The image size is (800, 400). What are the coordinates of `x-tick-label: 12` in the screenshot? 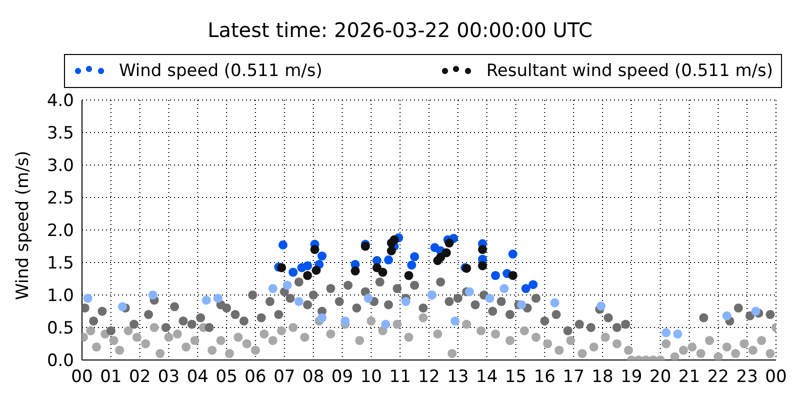 It's located at (429, 377).